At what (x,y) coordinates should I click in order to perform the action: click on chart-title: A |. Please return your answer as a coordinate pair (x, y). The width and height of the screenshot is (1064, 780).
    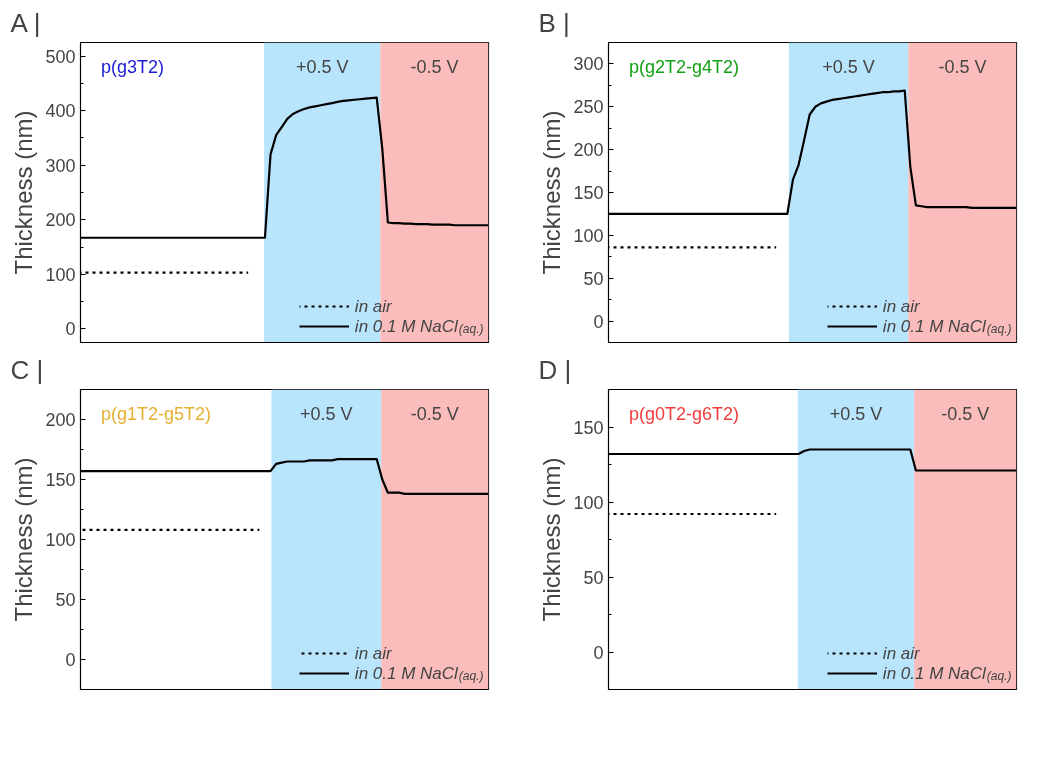
    Looking at the image, I should click on (25, 22).